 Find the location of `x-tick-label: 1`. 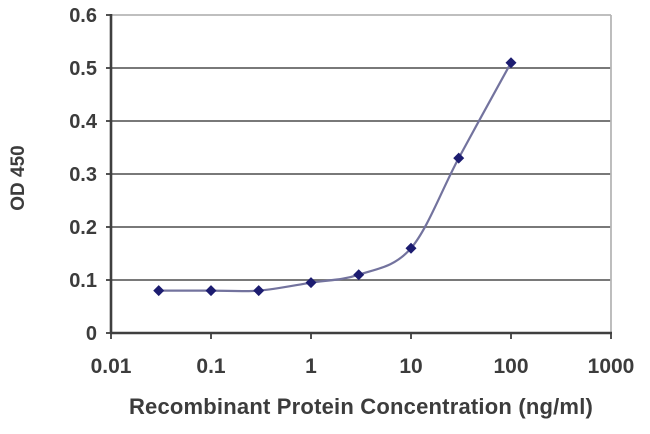

x-tick-label: 1 is located at coordinates (311, 366).